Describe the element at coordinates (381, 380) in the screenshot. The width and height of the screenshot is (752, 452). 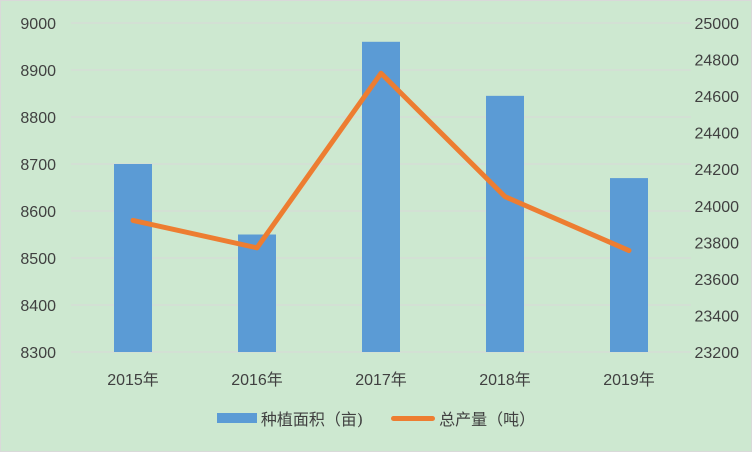
I see `category-label: 2017年` at that location.